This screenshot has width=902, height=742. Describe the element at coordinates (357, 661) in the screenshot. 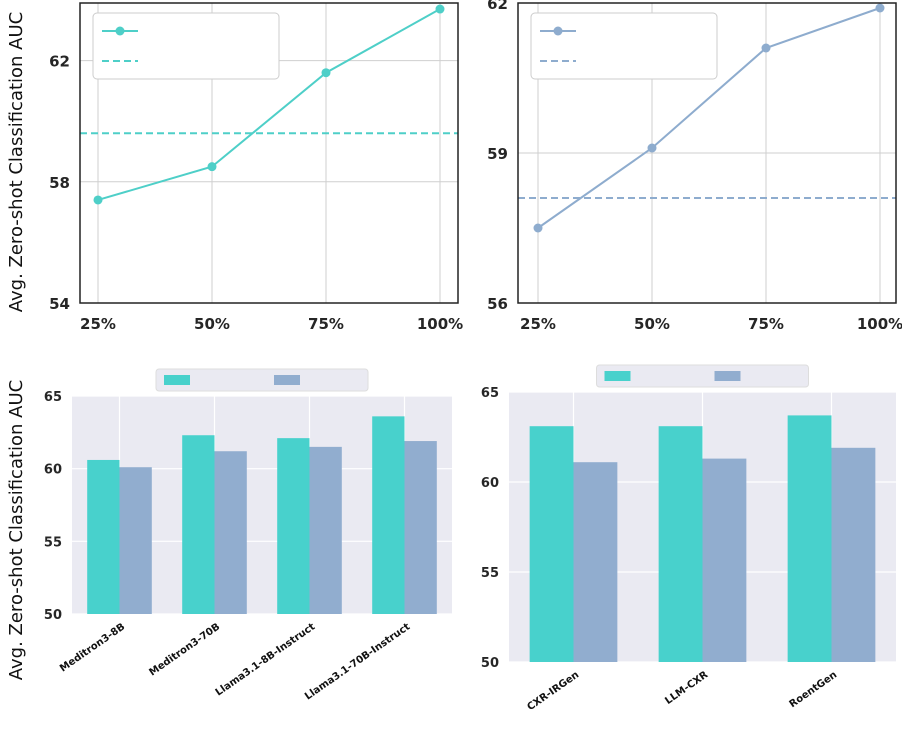

I see `x-tick-label: Llama3.1-70B-Instruct` at that location.